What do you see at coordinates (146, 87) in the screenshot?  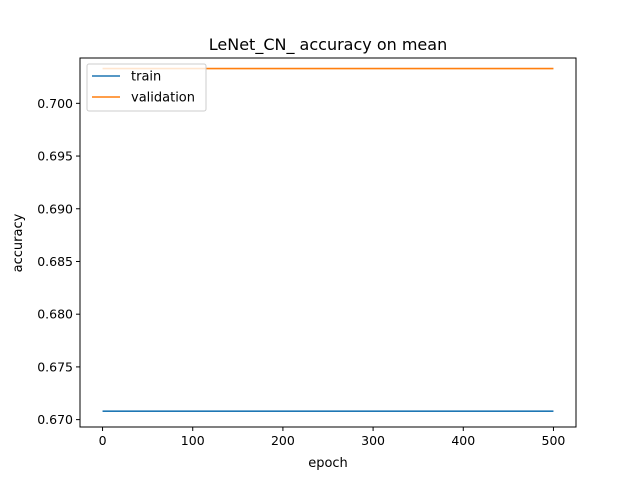 I see `legend: train validation` at bounding box center [146, 87].